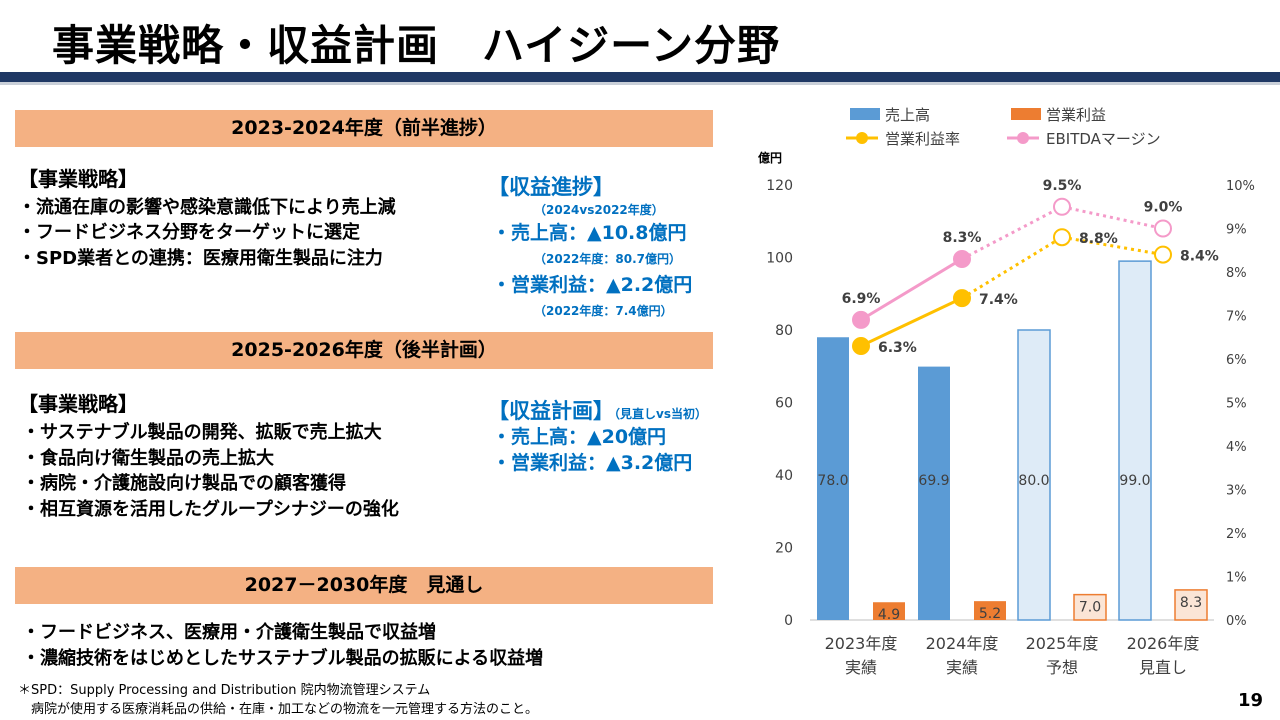 The width and height of the screenshot is (1280, 720). What do you see at coordinates (1236, 491) in the screenshot?
I see `y2-tick-label: 3%` at bounding box center [1236, 491].